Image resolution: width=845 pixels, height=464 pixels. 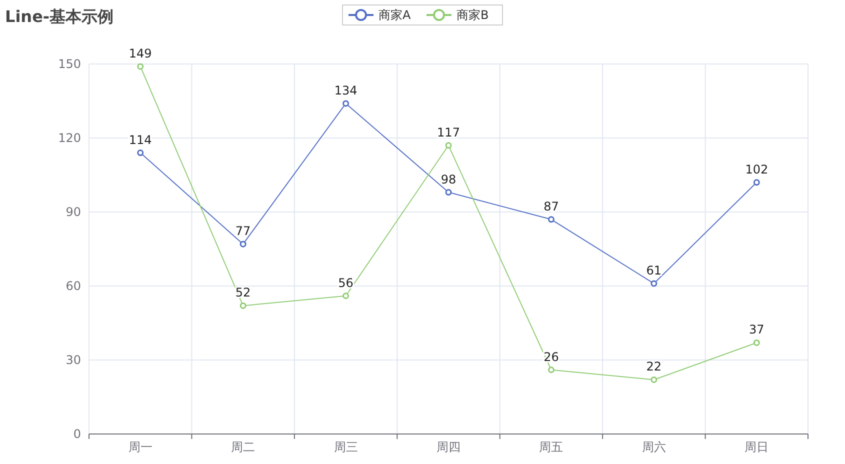 What do you see at coordinates (346, 90) in the screenshot?
I see `data-label: 134` at bounding box center [346, 90].